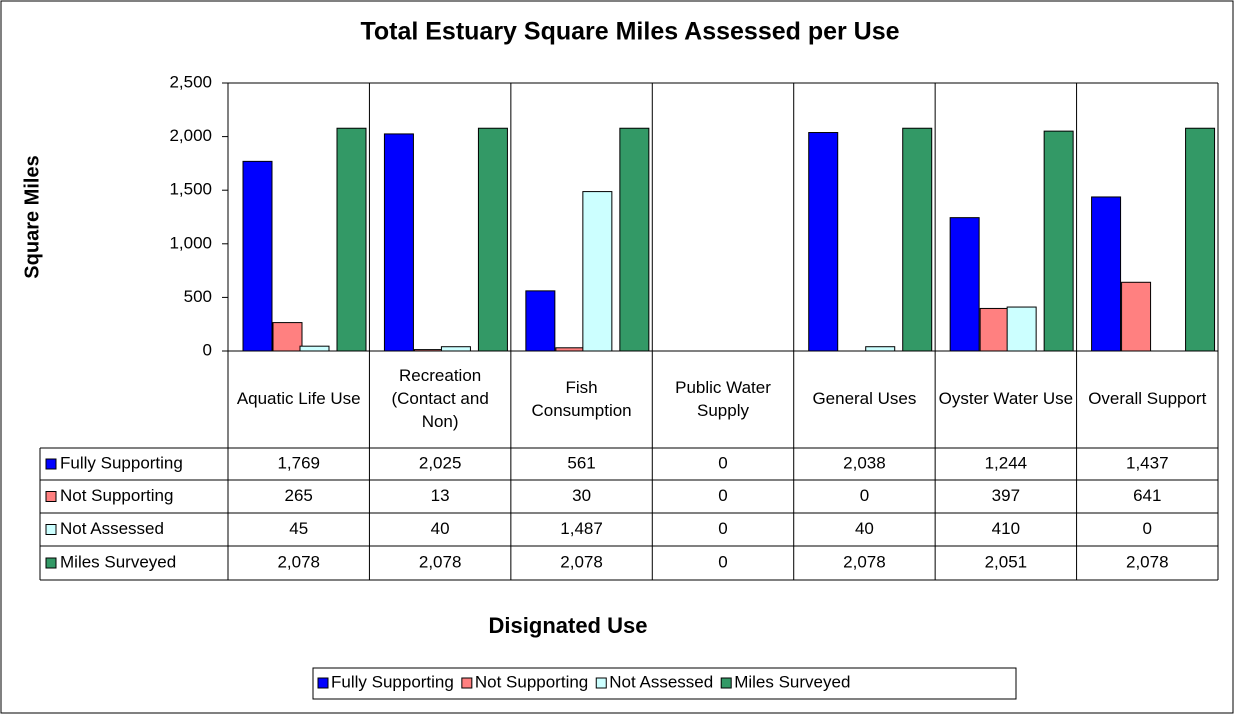  I want to click on y-tick-label: 2,000, so click(190, 135).